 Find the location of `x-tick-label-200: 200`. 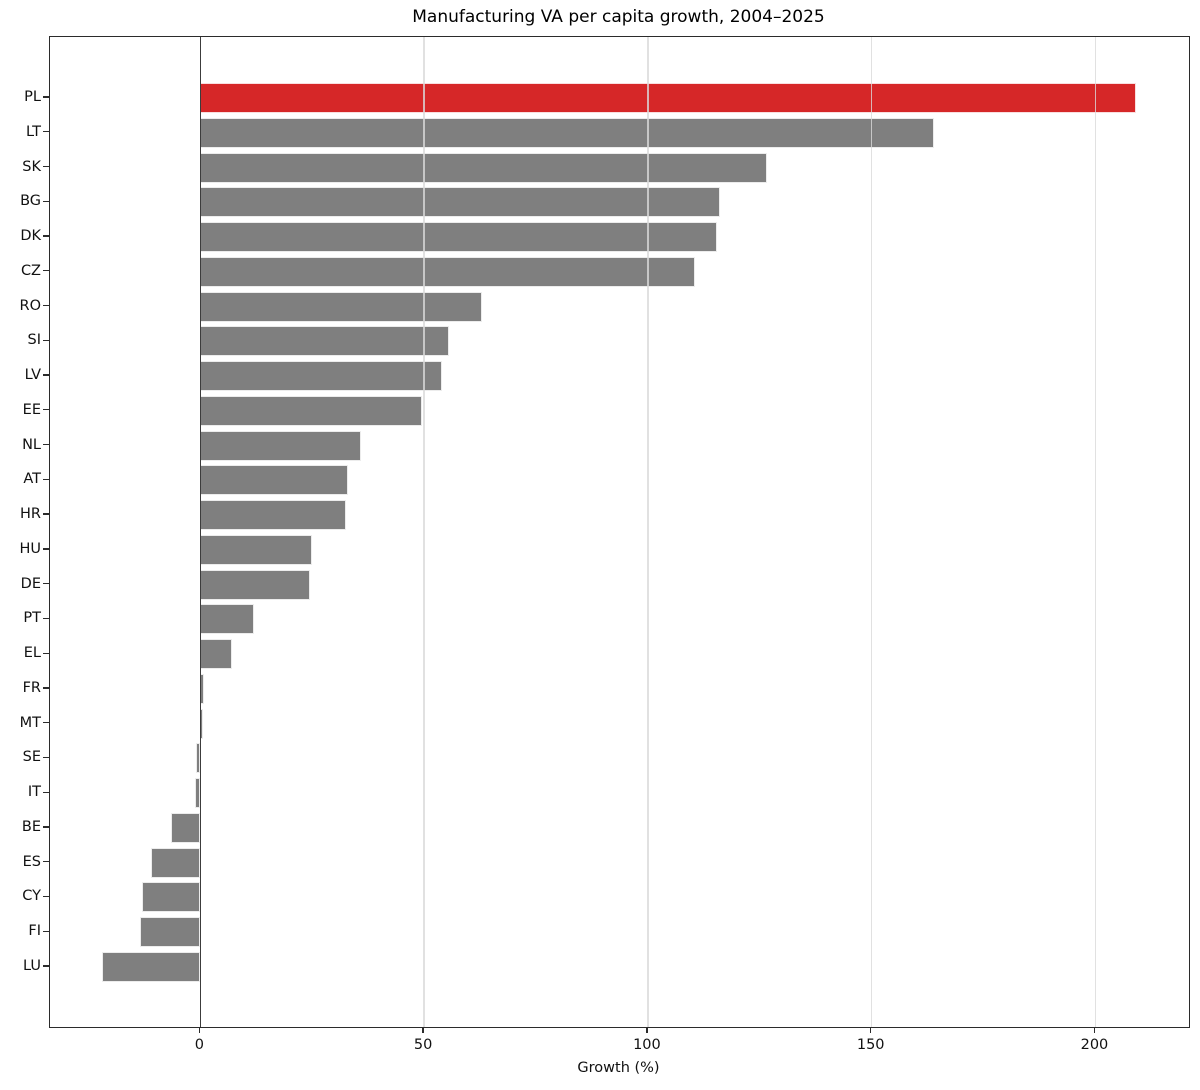

x-tick-label-200: 200 is located at coordinates (1094, 1045).